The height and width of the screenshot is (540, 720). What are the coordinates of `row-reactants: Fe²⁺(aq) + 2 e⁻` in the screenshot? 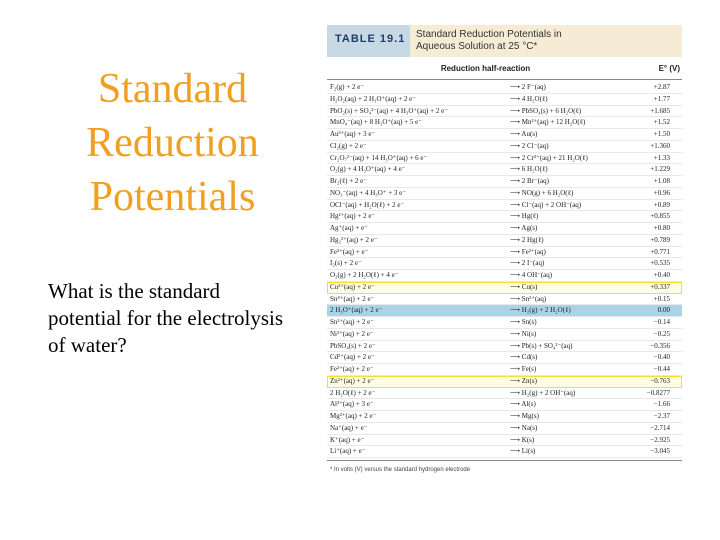 It's located at (352, 369).